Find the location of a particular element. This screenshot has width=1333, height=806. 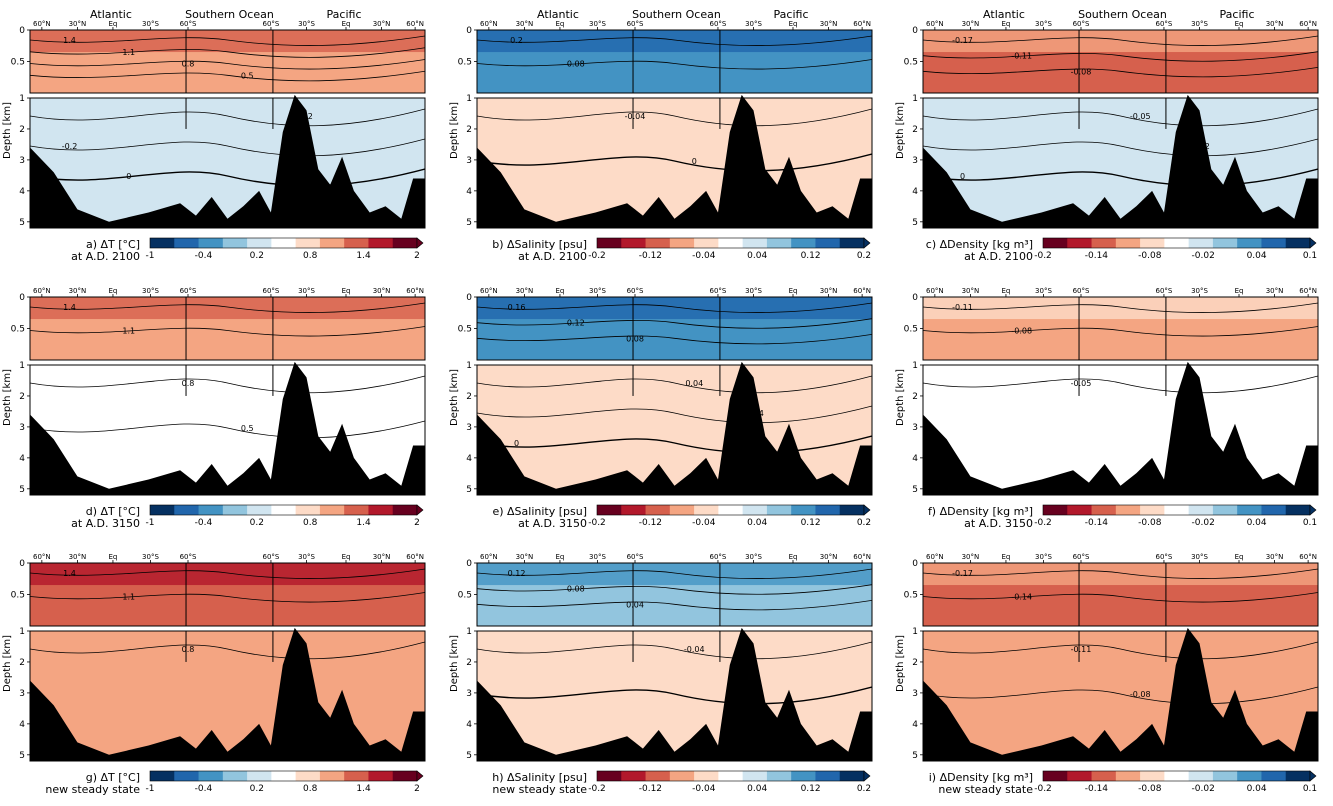

colorbar-a: -1 -0.4 0.2 0.8 1.4 2 is located at coordinates (285, 249).